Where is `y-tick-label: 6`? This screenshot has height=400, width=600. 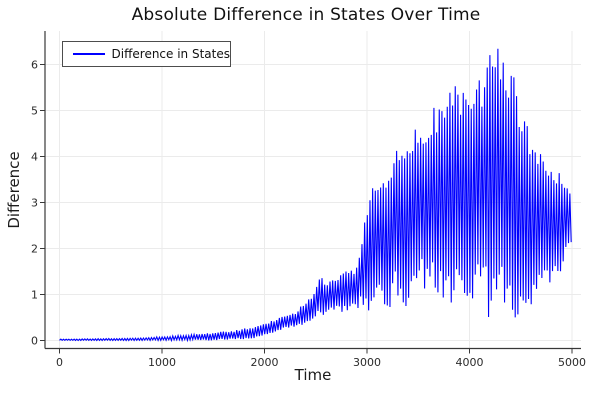 y-tick-label: 6 is located at coordinates (34, 64).